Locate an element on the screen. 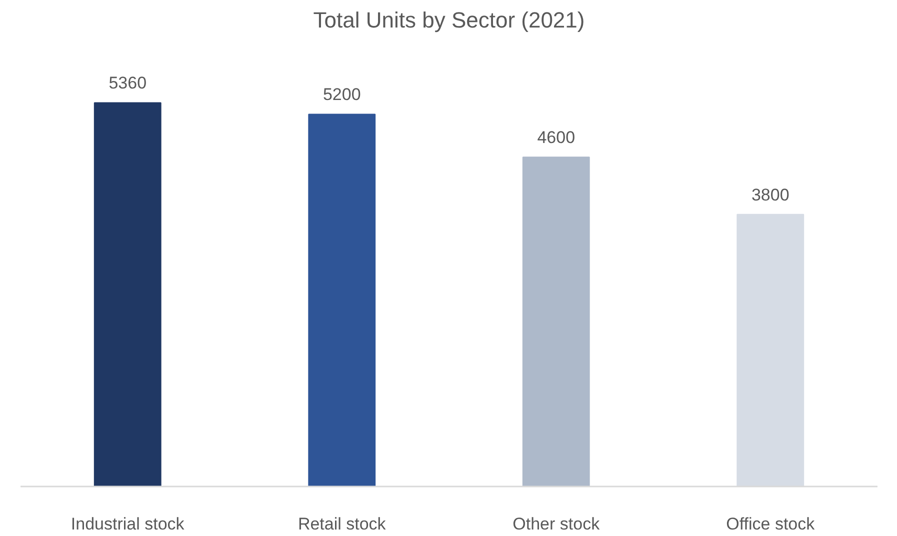 This screenshot has height=536, width=897. x-tick-label: Industrial stock is located at coordinates (127, 524).